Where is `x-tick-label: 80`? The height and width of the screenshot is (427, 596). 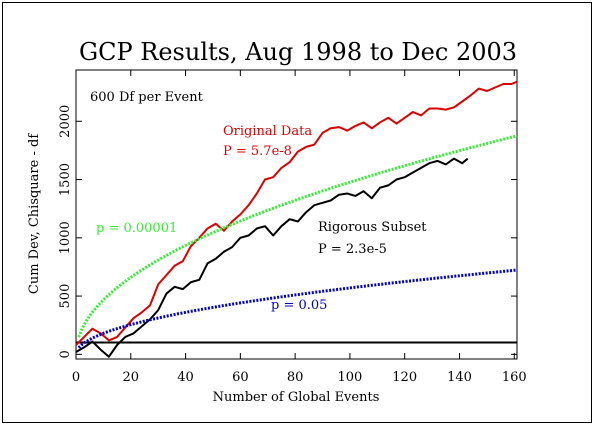
x-tick-label: 80 is located at coordinates (295, 377).